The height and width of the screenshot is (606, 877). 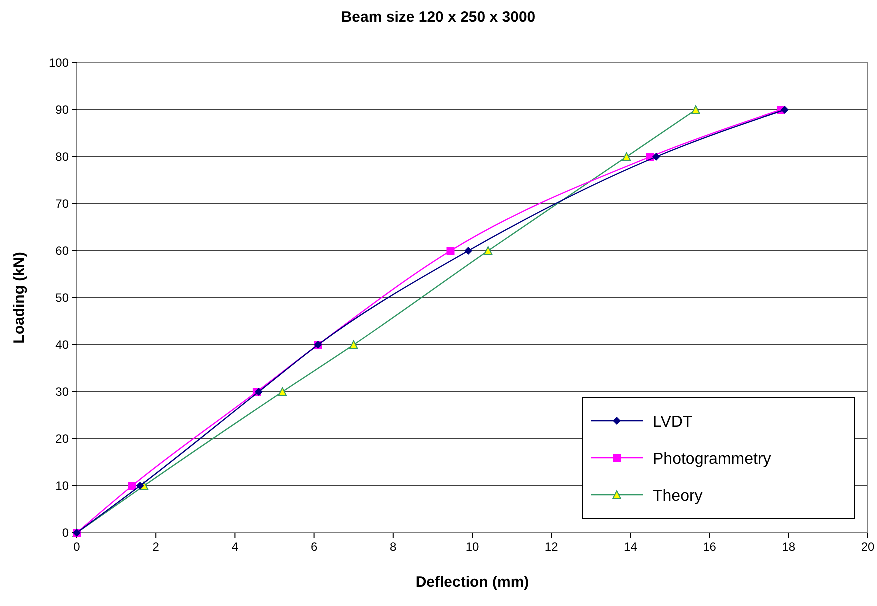 What do you see at coordinates (394, 547) in the screenshot?
I see `x-tick-label: 8` at bounding box center [394, 547].